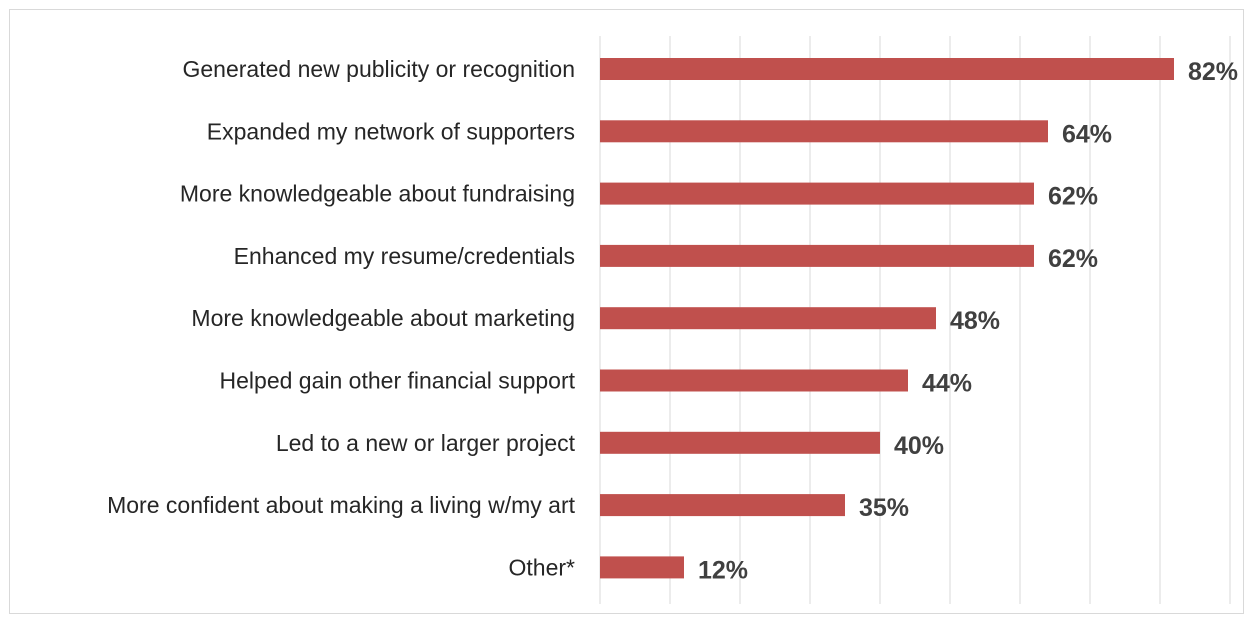 This screenshot has height=624, width=1254. I want to click on category-label: Expanded my network of supporters, so click(391, 131).